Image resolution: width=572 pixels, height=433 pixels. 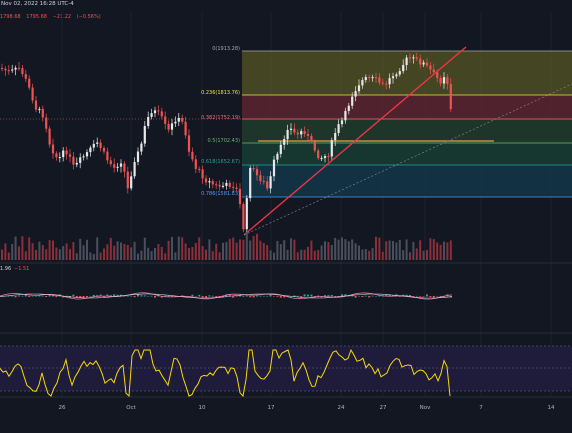 I want to click on last-value: 1795.68, so click(x=36, y=17).